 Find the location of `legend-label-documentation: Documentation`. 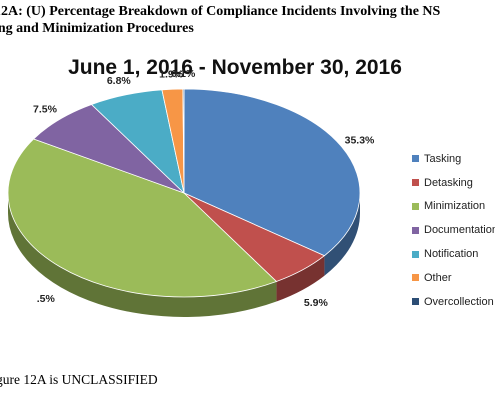

legend-label-documentation: Documentation is located at coordinates (459, 230).